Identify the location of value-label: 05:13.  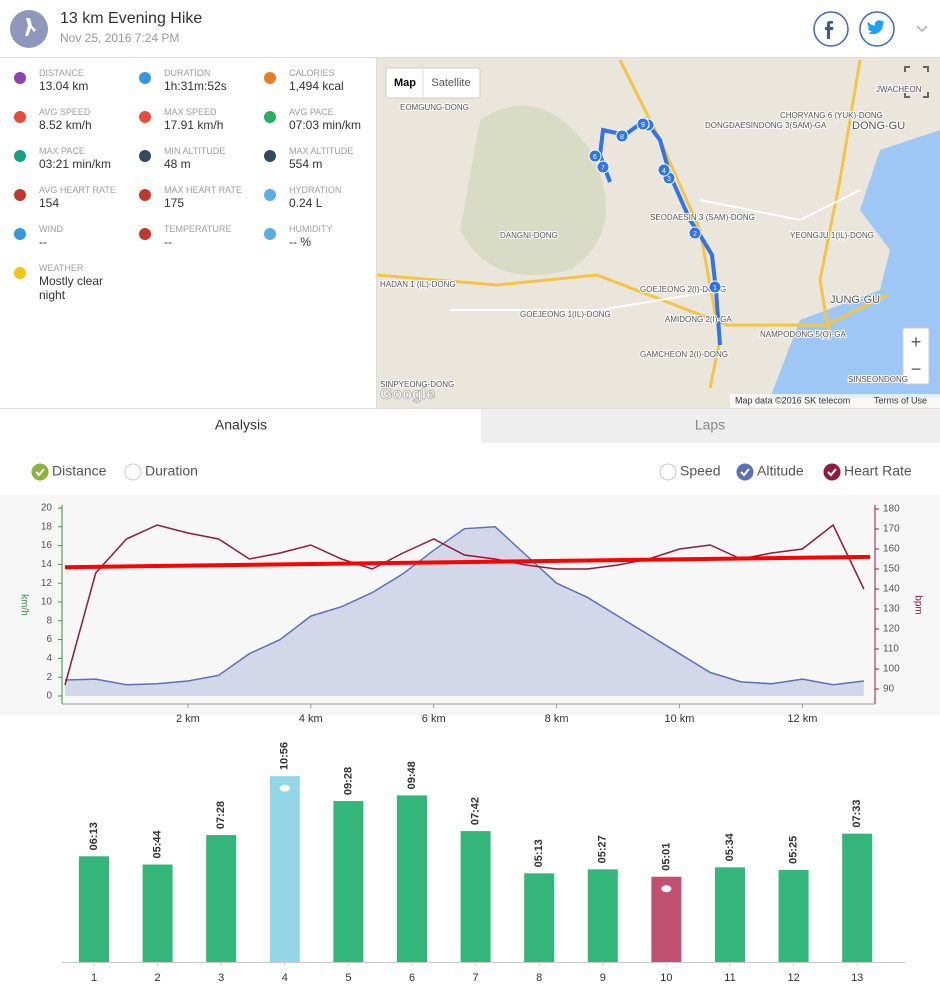
(539, 853).